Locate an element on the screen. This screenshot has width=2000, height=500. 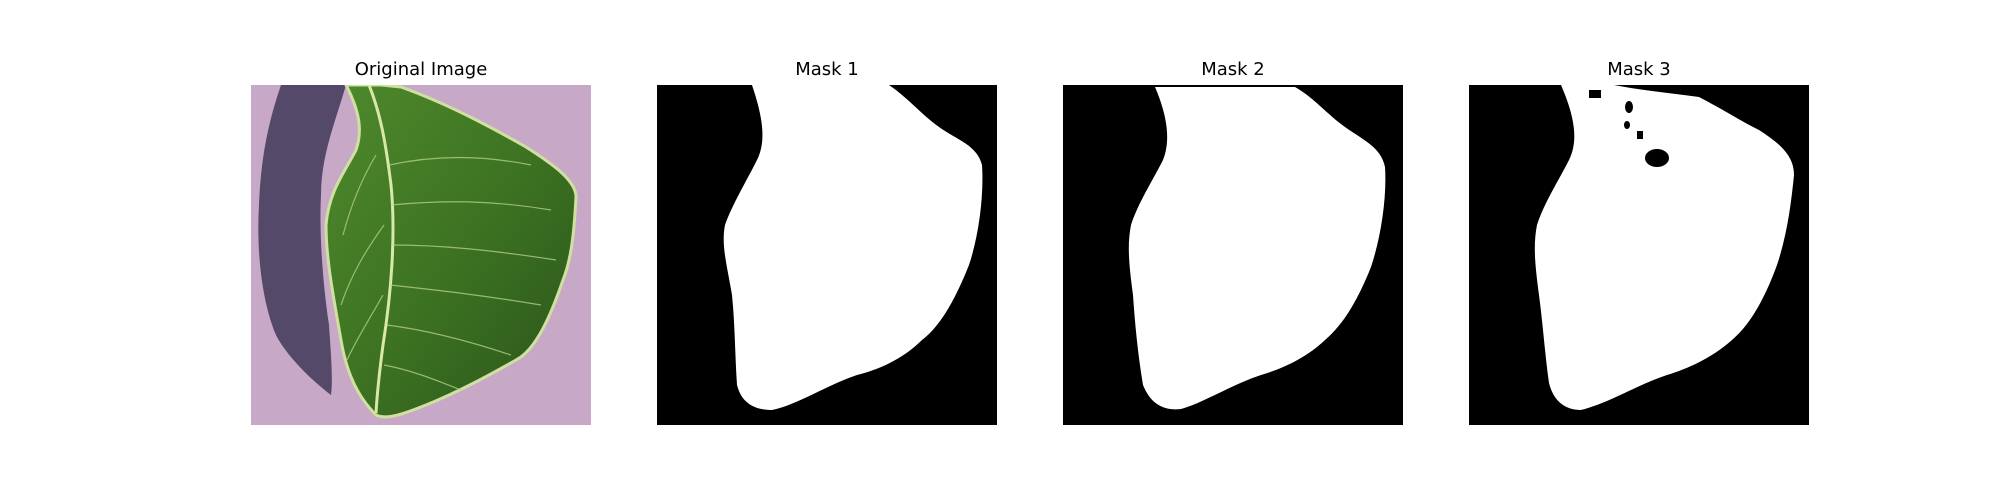
mask-3-image is located at coordinates (1639, 255).